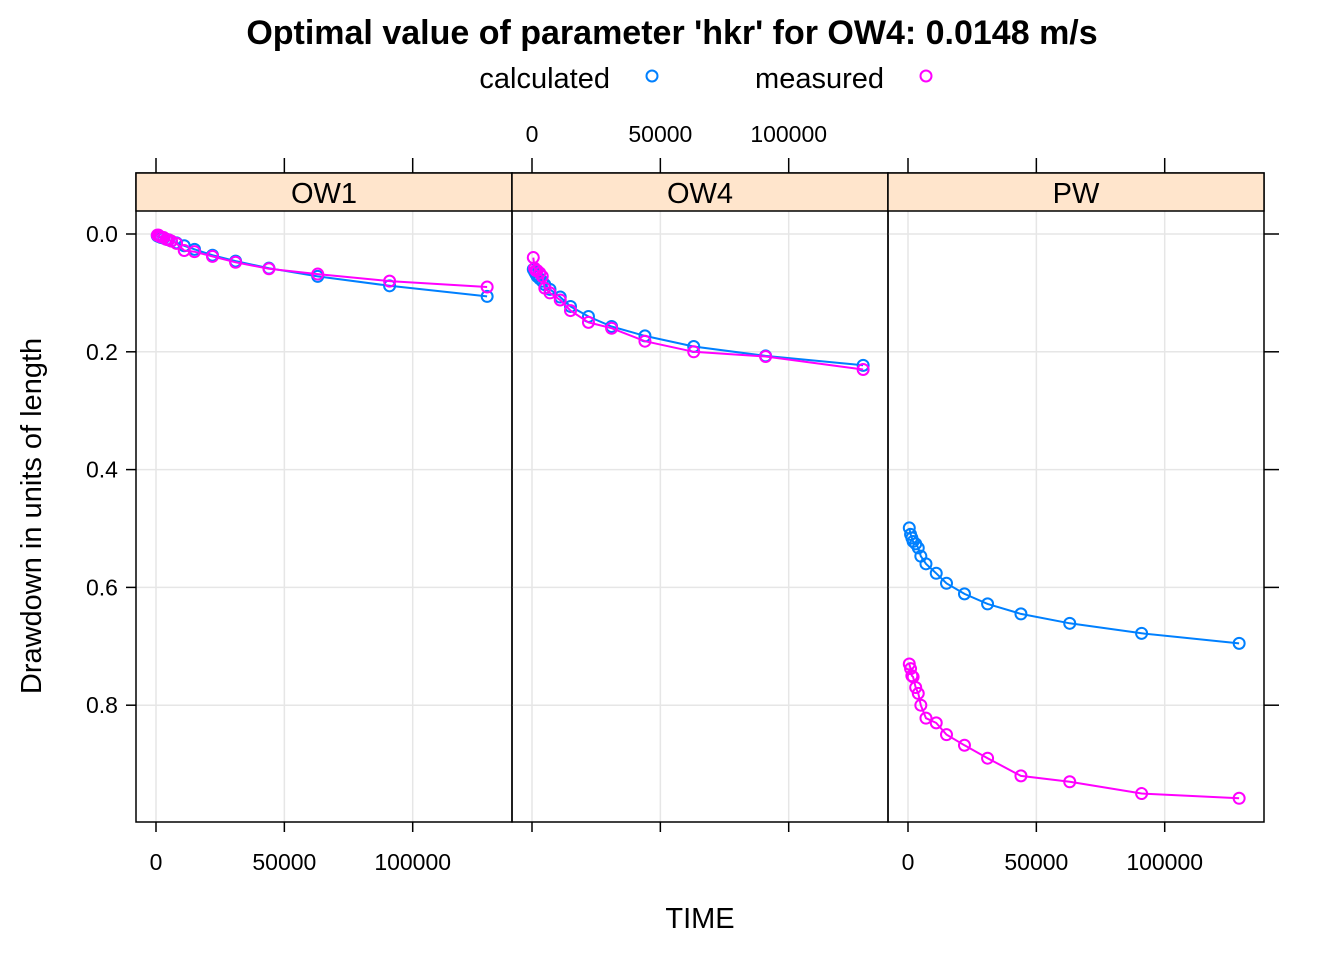 This screenshot has width=1344, height=960. I want to click on legend-label-calculated: calculated, so click(544, 79).